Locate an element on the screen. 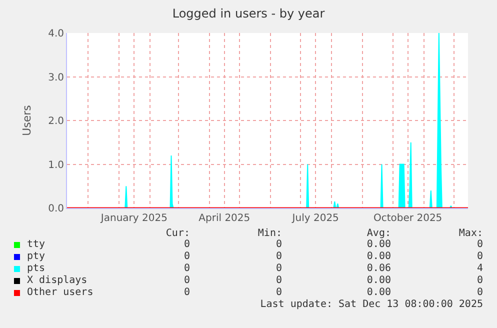 This screenshot has height=328, width=497. y-tick-label: 2.0 is located at coordinates (56, 121).